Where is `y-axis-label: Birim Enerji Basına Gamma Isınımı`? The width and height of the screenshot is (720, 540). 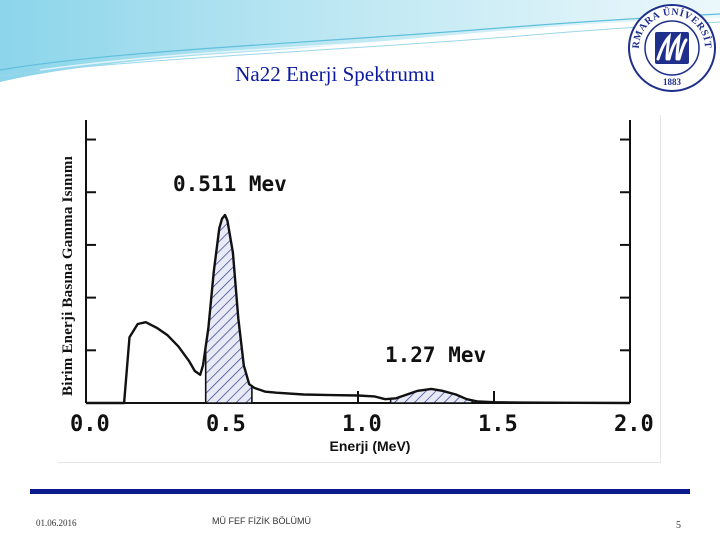
y-axis-label: Birim Enerji Basına Gamma Isınımı is located at coordinates (68, 276).